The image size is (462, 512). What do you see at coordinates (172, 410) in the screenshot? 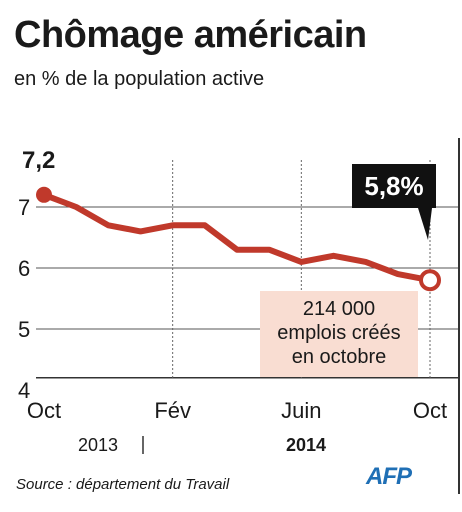
I see `x-tick-label: Fév` at bounding box center [172, 410].